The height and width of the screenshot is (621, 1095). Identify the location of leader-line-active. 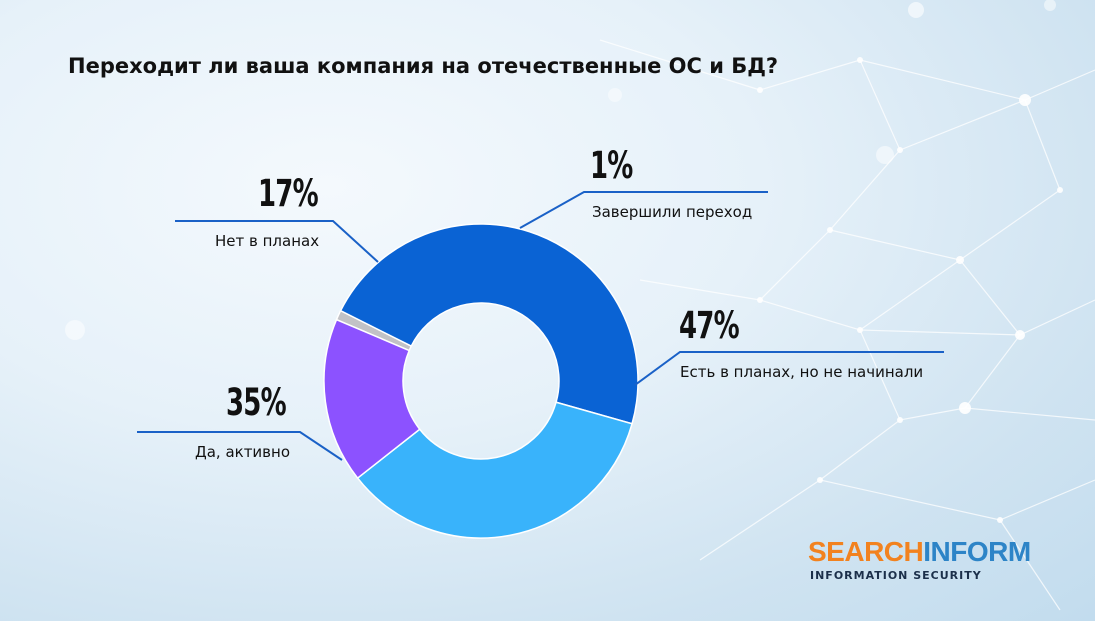
(240, 446).